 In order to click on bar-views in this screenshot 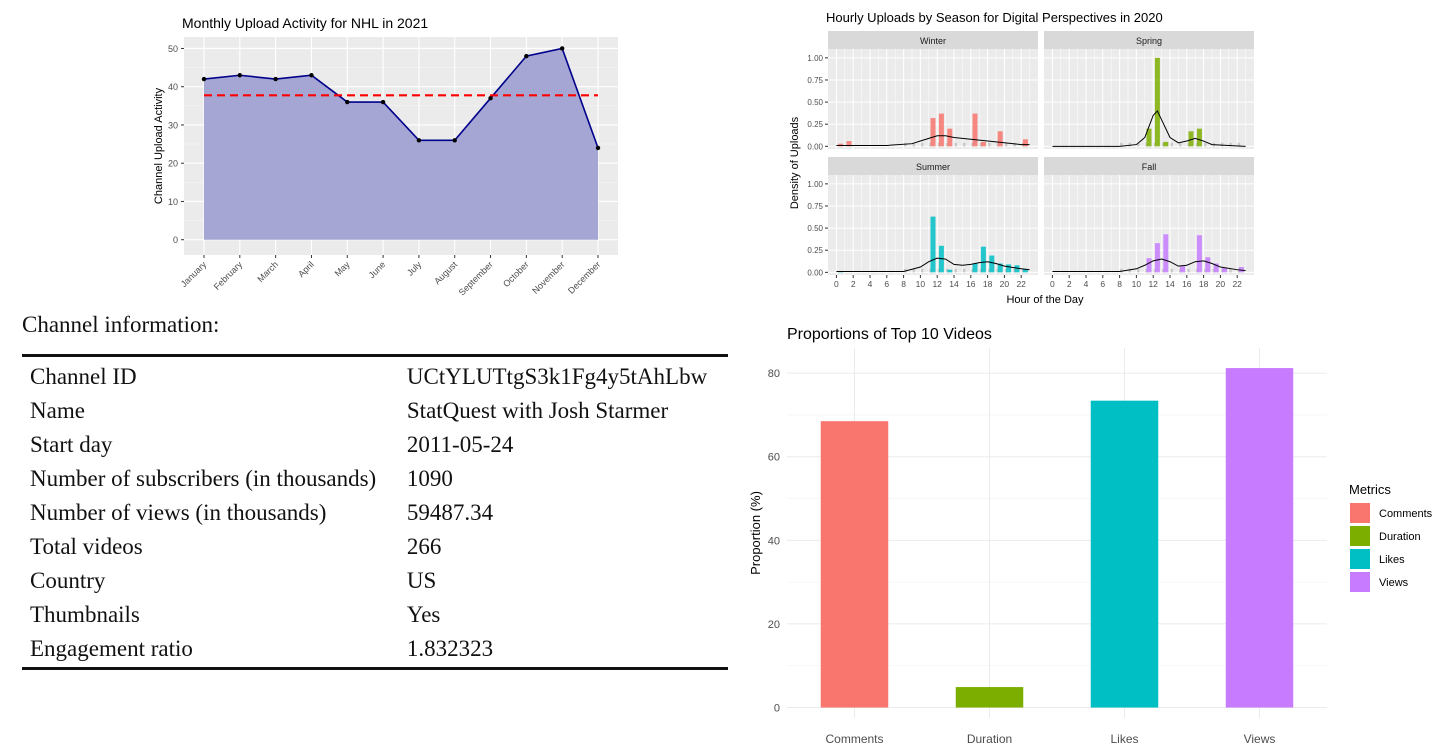, I will do `click(1259, 538)`.